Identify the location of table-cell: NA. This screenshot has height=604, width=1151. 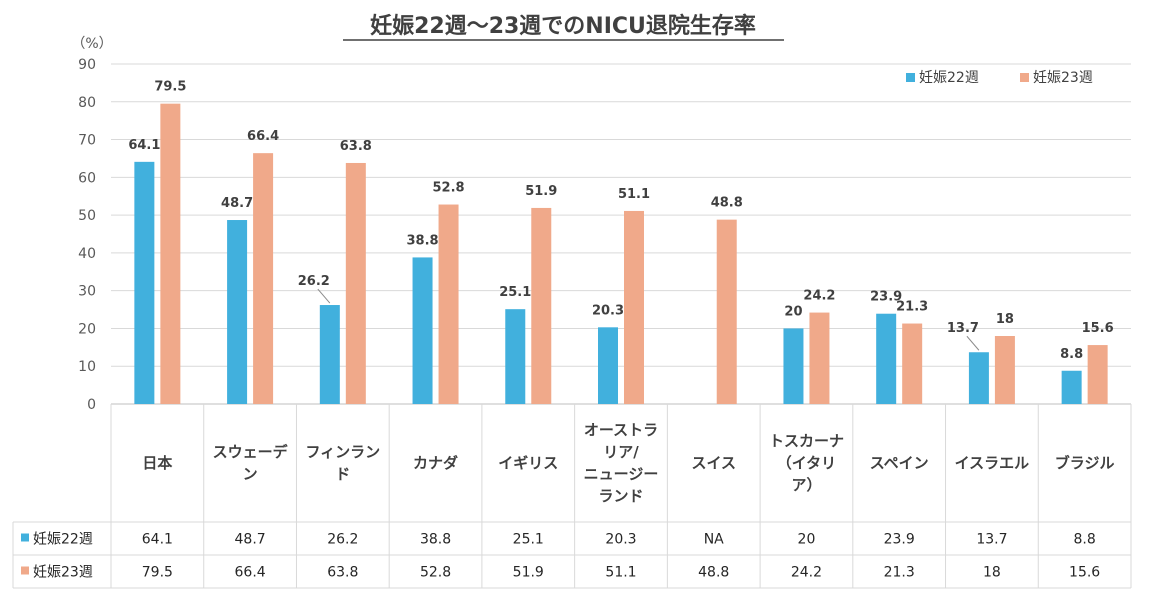
(714, 540).